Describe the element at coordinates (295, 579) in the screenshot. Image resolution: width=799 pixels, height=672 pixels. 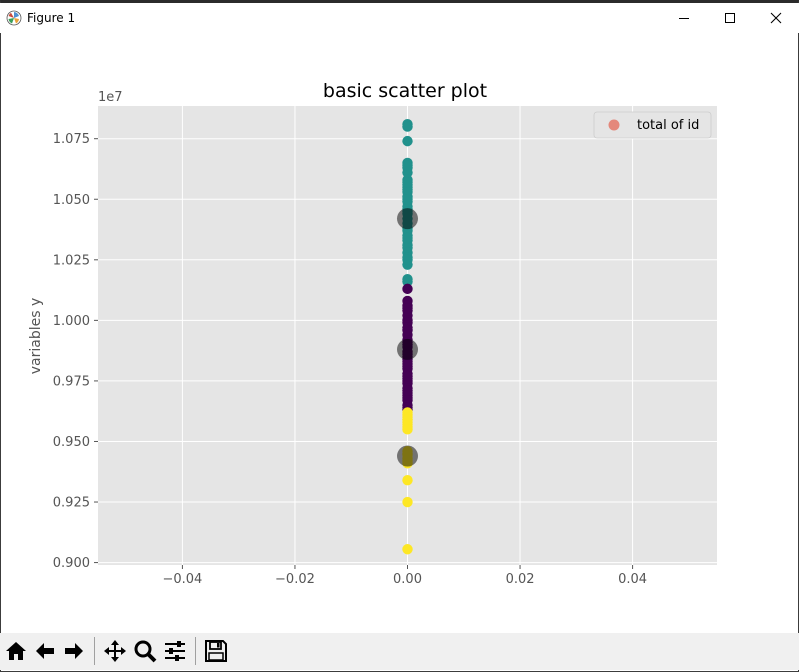
I see `x-tick-label: −0.02` at that location.